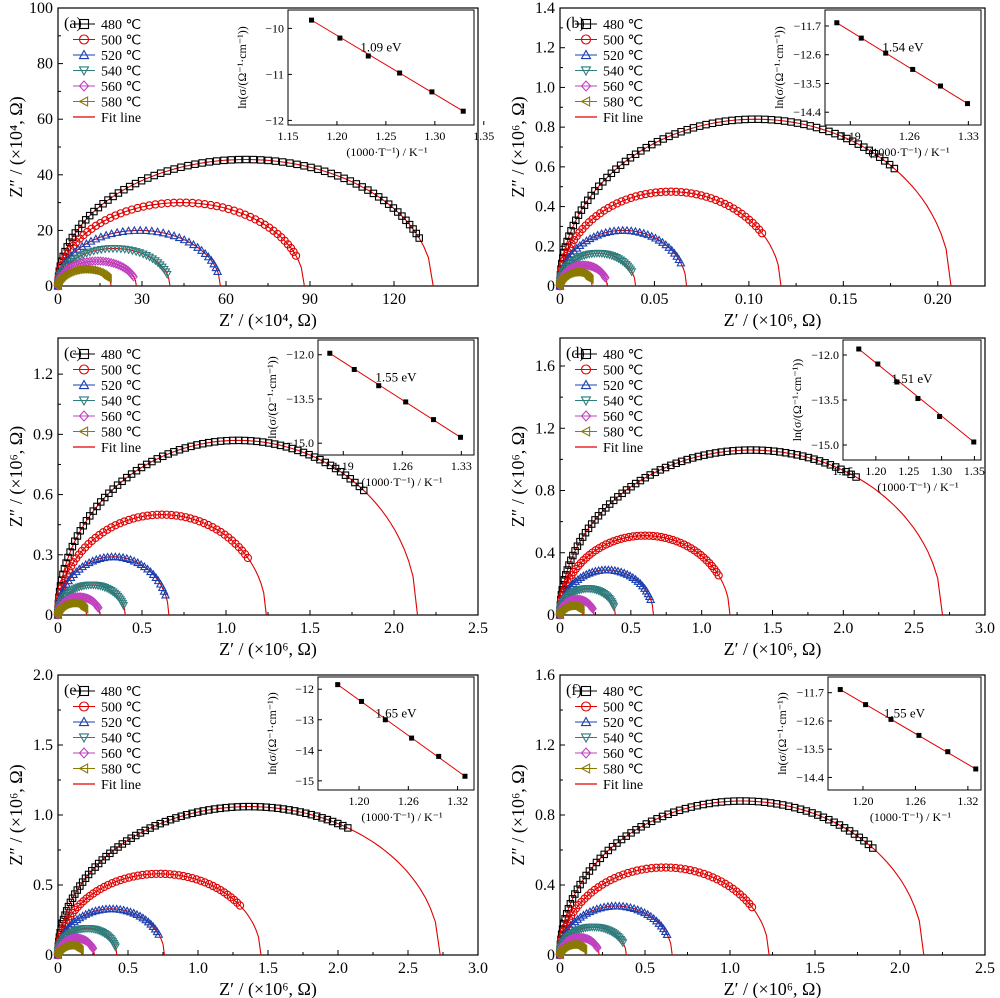 The width and height of the screenshot is (1000, 998). Describe the element at coordinates (121, 417) in the screenshot. I see `legend-label: 560 ℃` at that location.